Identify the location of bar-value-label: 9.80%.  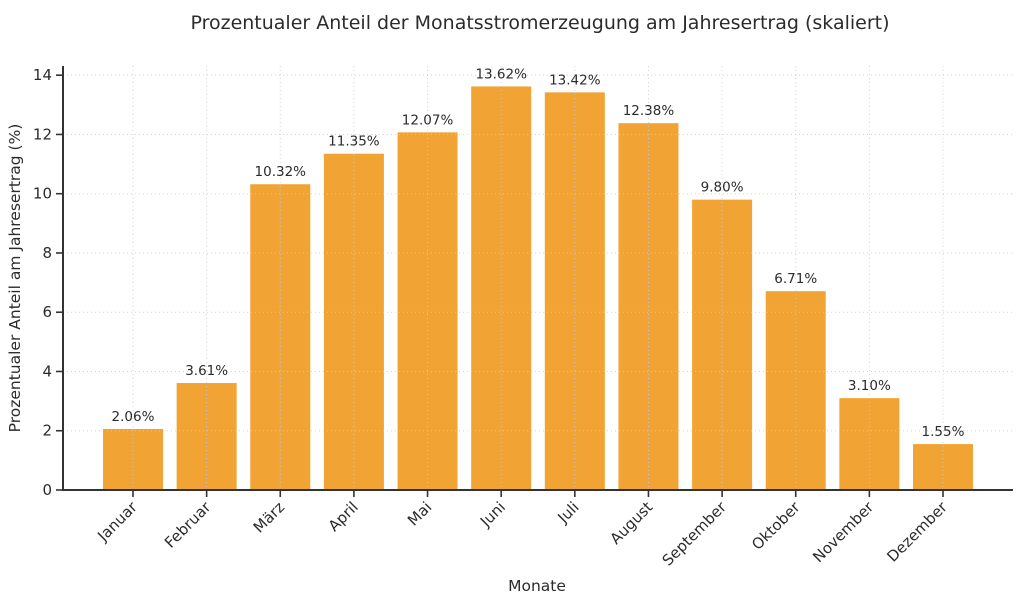
(722, 188).